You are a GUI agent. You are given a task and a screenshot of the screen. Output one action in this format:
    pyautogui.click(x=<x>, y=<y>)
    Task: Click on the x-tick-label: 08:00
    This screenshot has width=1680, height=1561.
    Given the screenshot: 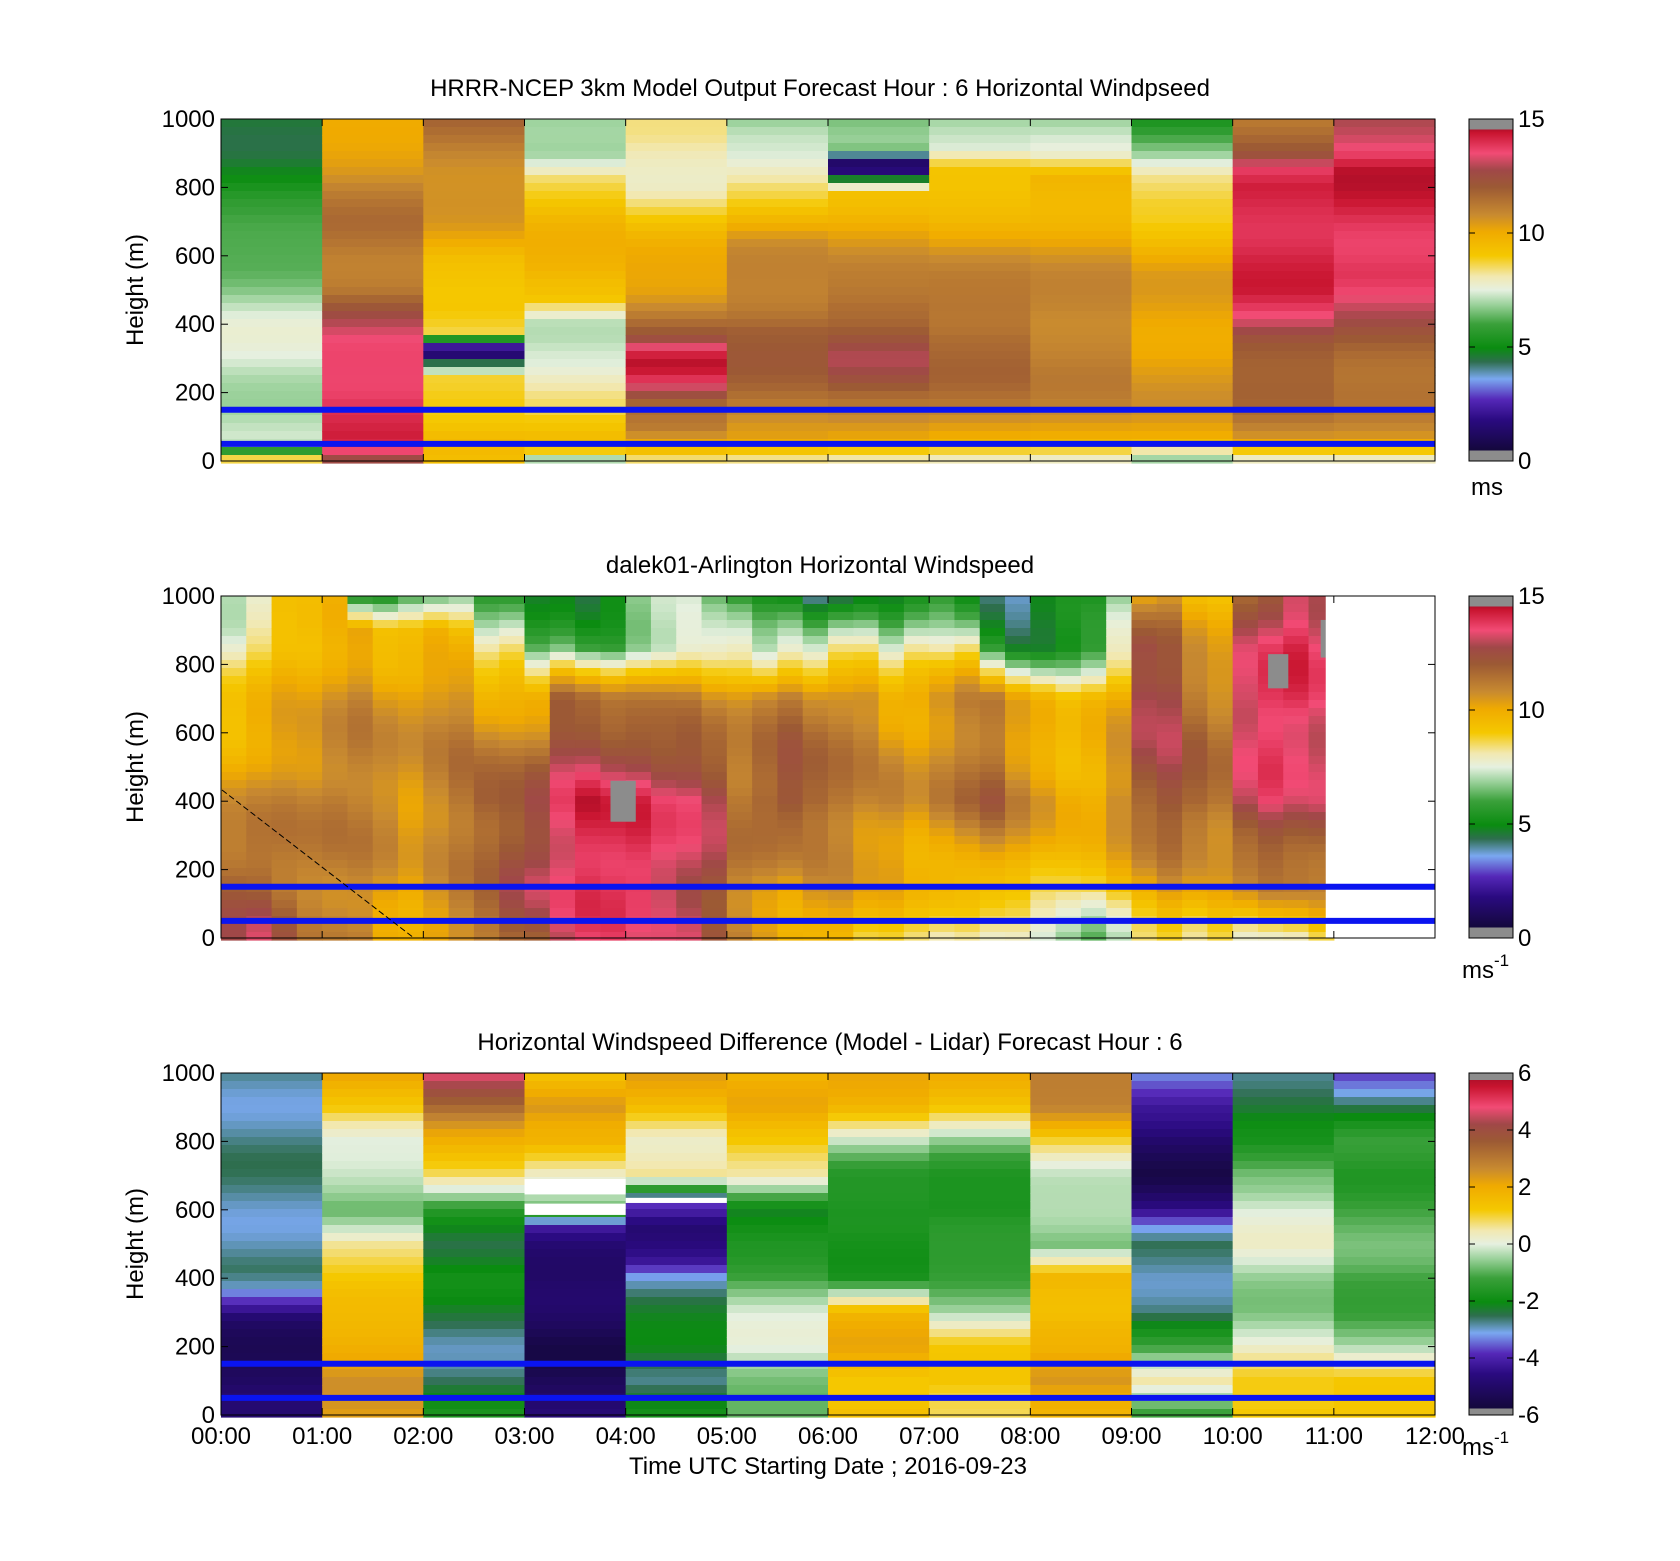 What is the action you would take?
    pyautogui.click(x=1030, y=1436)
    